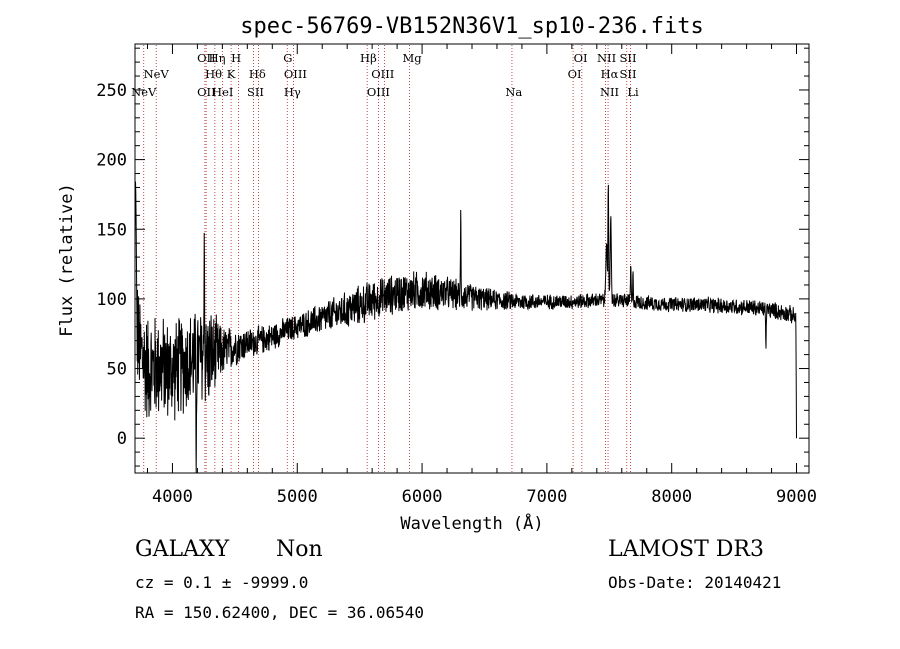  Describe the element at coordinates (67, 260) in the screenshot. I see `y-axis-label: Flux (relative)` at that location.